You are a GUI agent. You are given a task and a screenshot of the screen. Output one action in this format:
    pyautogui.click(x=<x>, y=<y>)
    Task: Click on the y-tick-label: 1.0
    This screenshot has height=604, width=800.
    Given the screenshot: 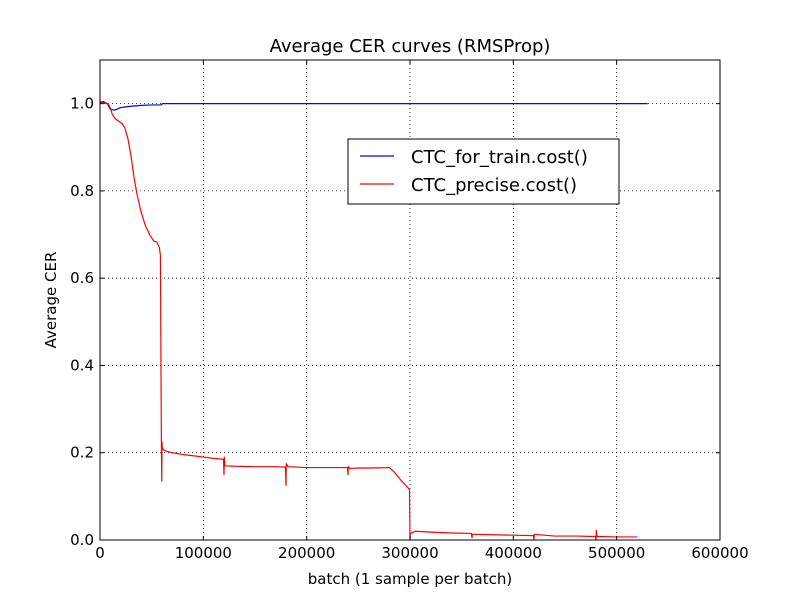 What is the action you would take?
    pyautogui.click(x=82, y=104)
    